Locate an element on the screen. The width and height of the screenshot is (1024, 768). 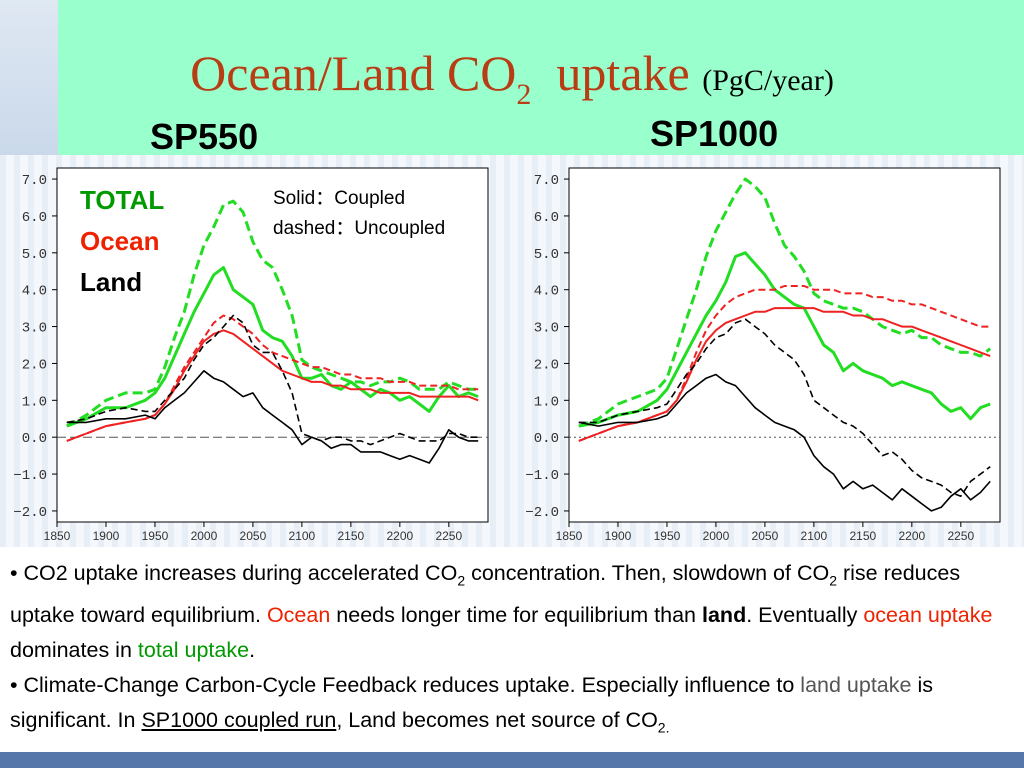
sp1000-y-tick-label: 6.0 is located at coordinates (546, 218).